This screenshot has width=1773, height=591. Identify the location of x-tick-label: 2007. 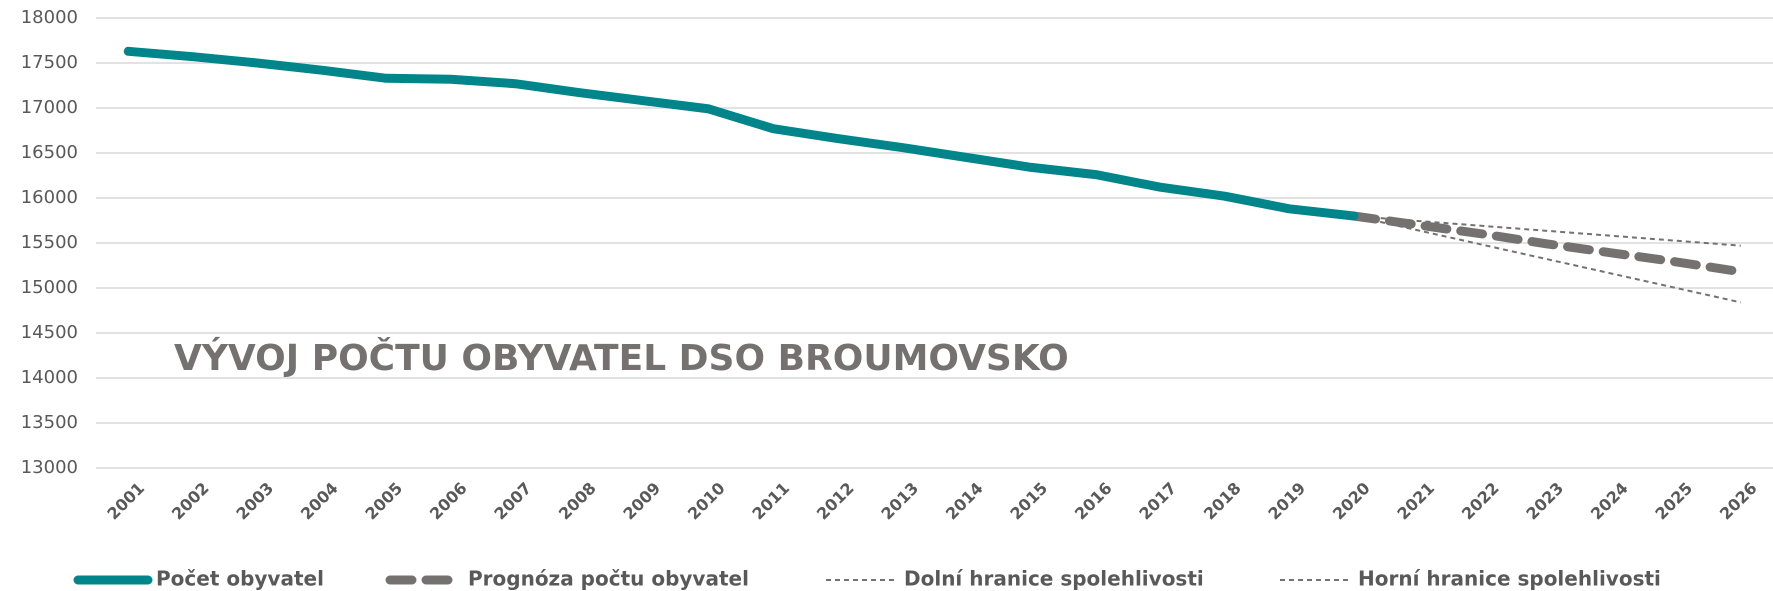
(512, 501).